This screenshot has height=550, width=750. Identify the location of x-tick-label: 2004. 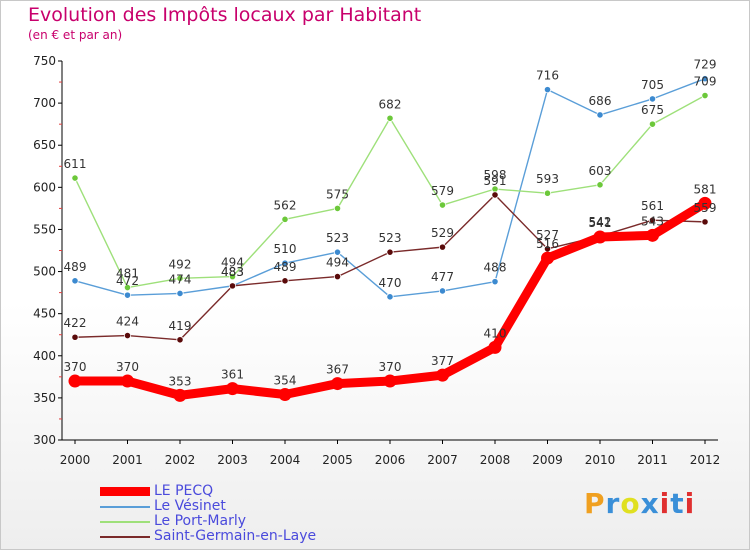
(285, 460).